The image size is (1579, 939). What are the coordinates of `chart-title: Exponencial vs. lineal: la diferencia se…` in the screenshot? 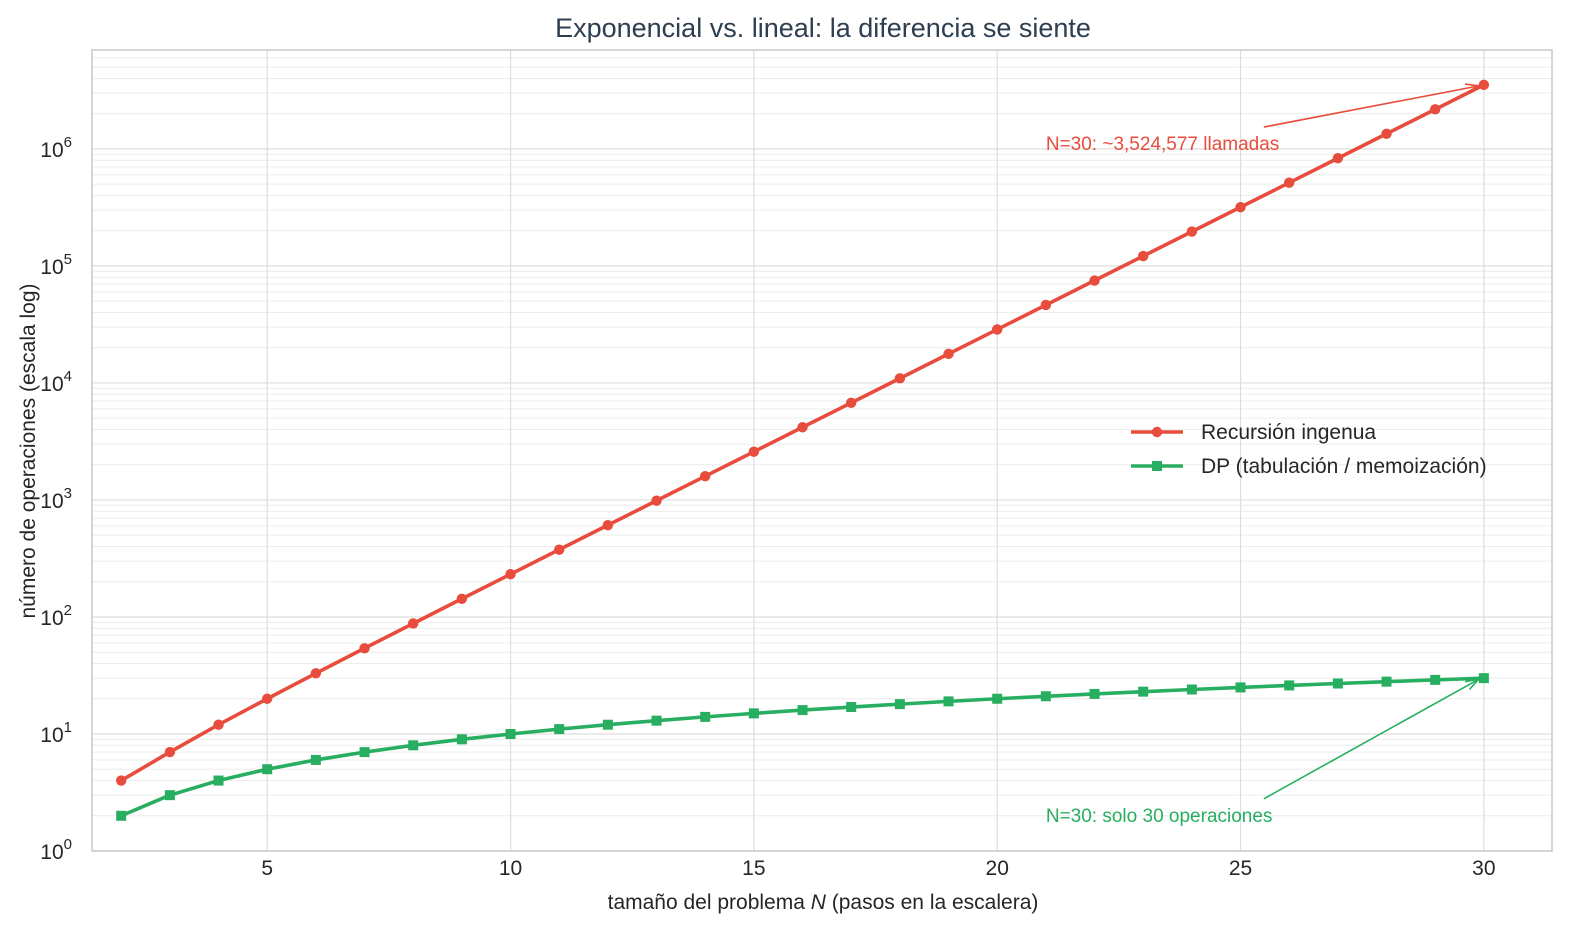 It's located at (823, 28).